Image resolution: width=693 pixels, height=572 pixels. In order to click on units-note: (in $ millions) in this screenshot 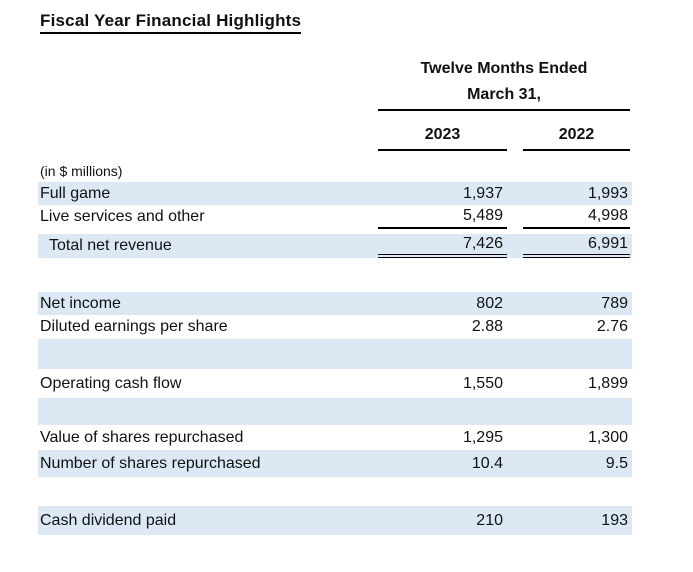, I will do `click(81, 171)`.